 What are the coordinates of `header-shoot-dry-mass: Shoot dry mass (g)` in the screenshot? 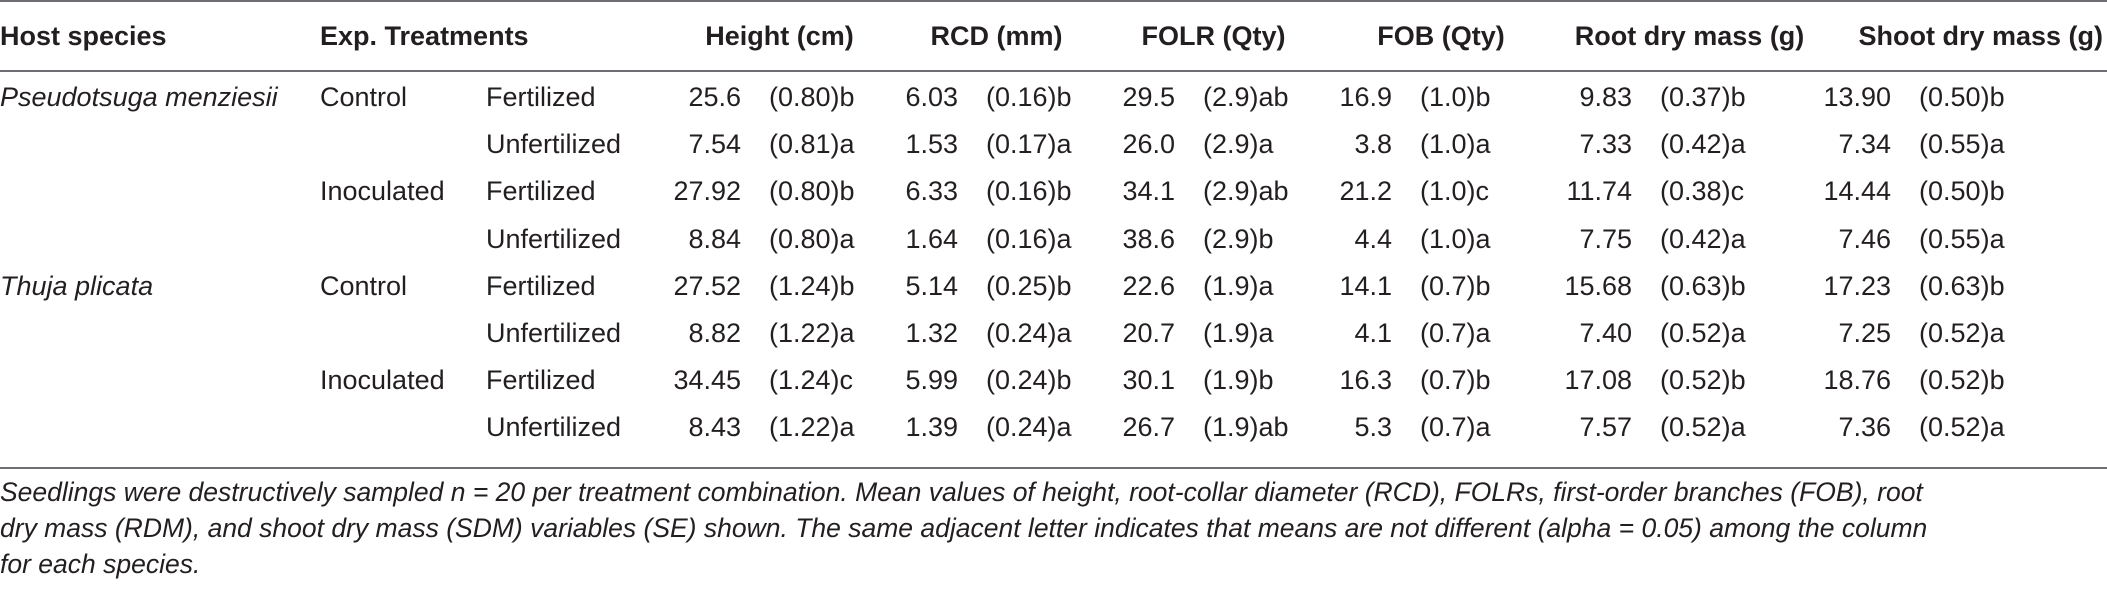 It's located at (1981, 35).